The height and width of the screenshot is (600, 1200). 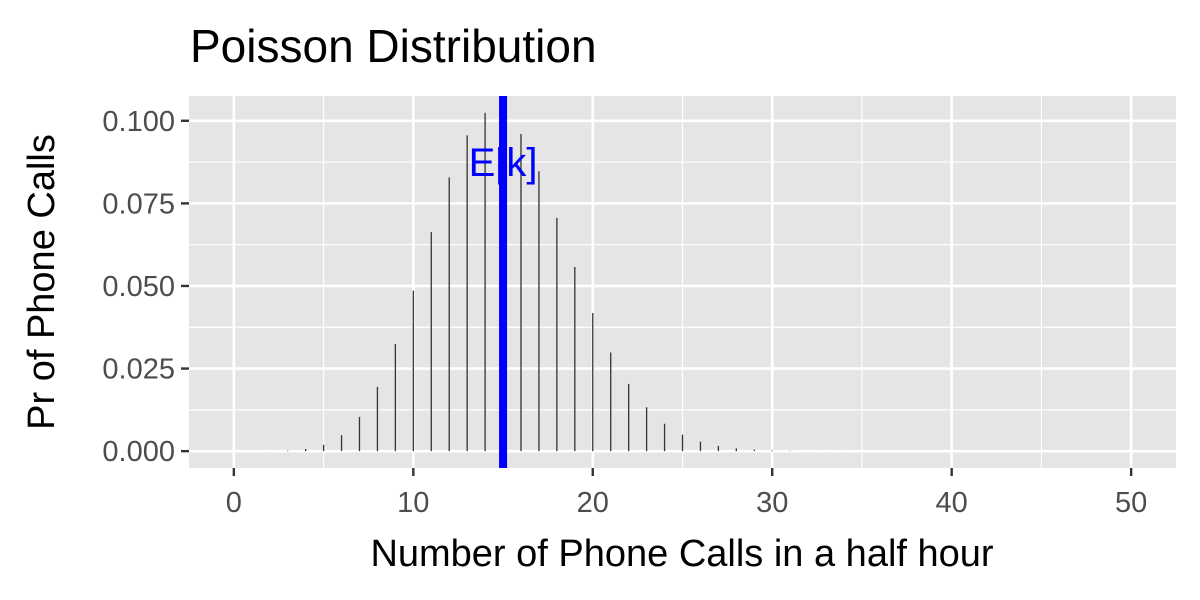 I want to click on y-tick-label: 0.025, so click(x=138, y=370).